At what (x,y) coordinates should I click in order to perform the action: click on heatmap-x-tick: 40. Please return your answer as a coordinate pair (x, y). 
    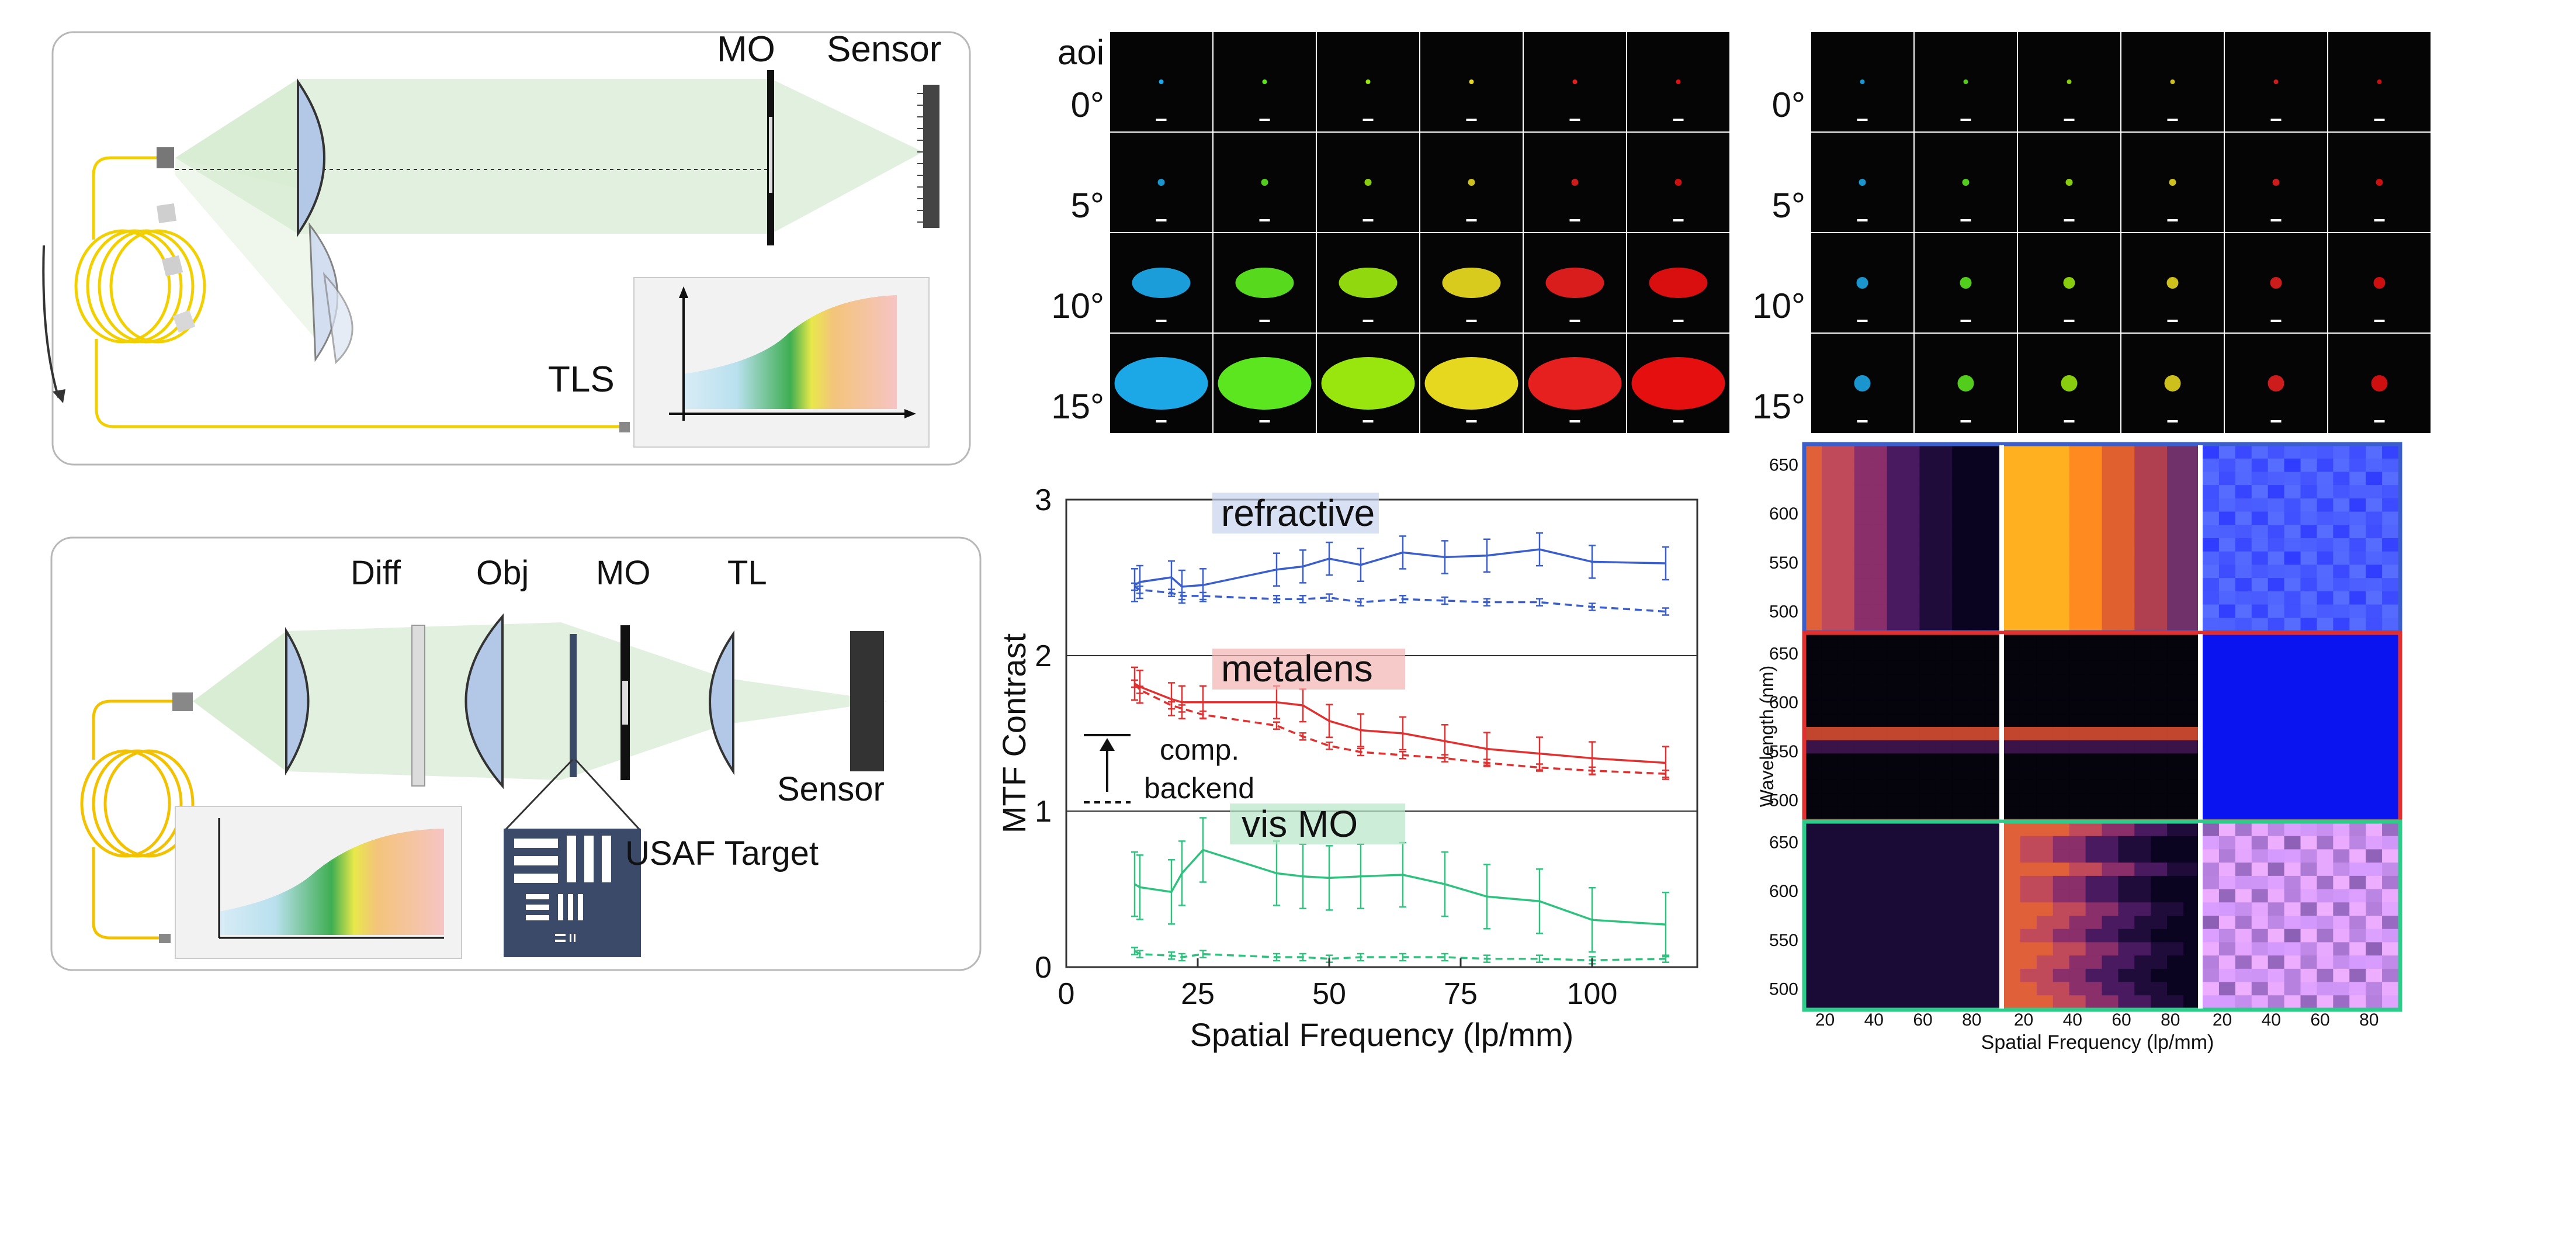
    Looking at the image, I should click on (1874, 1020).